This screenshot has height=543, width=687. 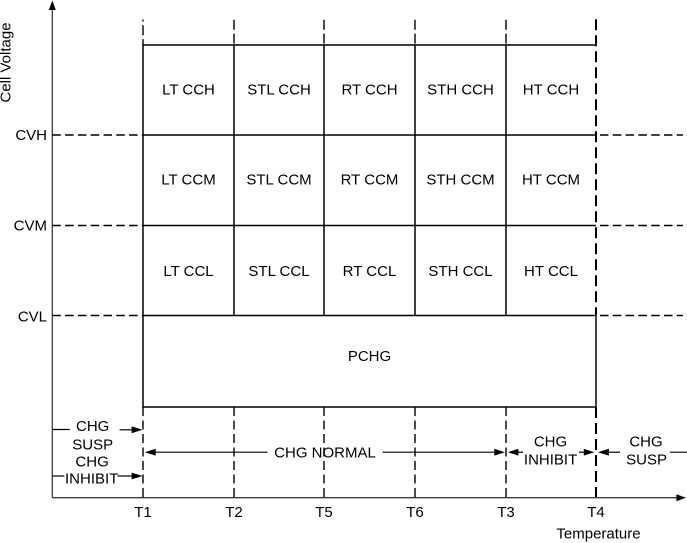 What do you see at coordinates (415, 512) in the screenshot?
I see `svg-text: T6` at bounding box center [415, 512].